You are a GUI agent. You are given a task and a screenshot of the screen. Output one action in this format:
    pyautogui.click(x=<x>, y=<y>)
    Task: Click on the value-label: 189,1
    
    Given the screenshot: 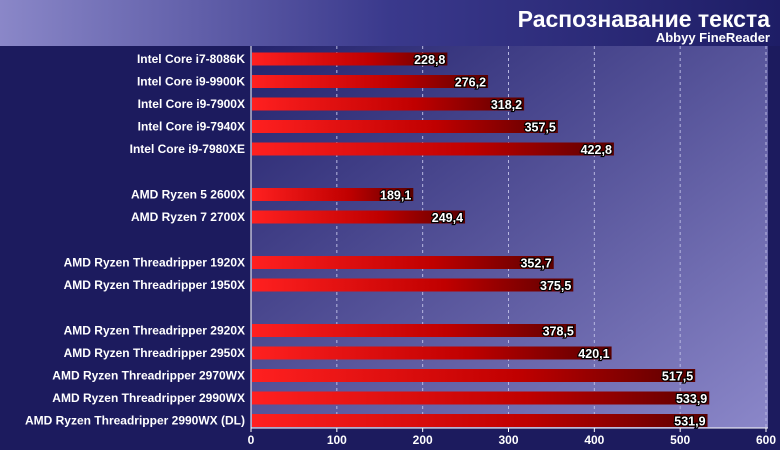 What is the action you would take?
    pyautogui.click(x=395, y=196)
    